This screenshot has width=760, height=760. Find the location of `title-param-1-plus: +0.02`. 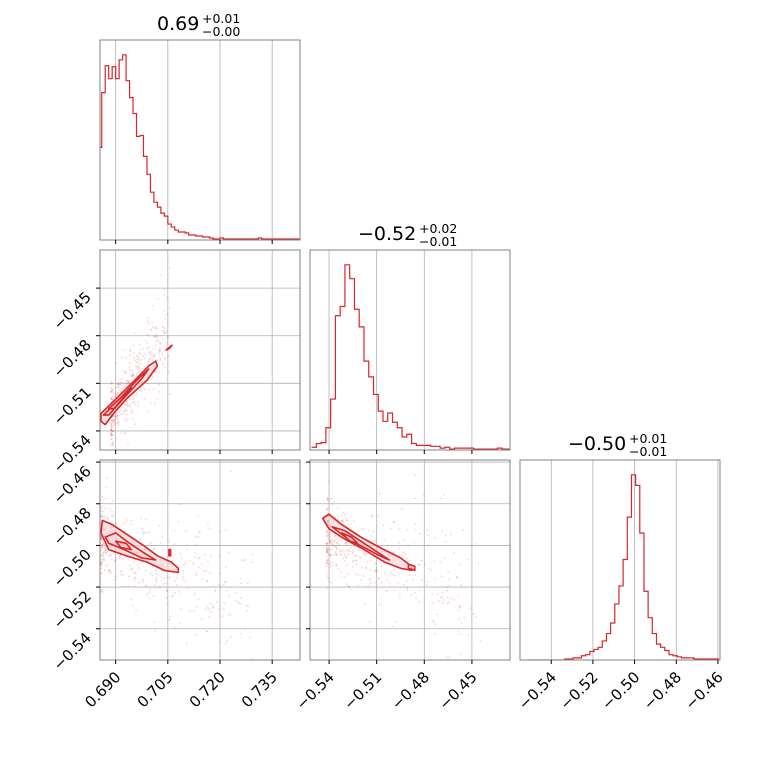

title-param-1-plus: +0.02 is located at coordinates (438, 228).